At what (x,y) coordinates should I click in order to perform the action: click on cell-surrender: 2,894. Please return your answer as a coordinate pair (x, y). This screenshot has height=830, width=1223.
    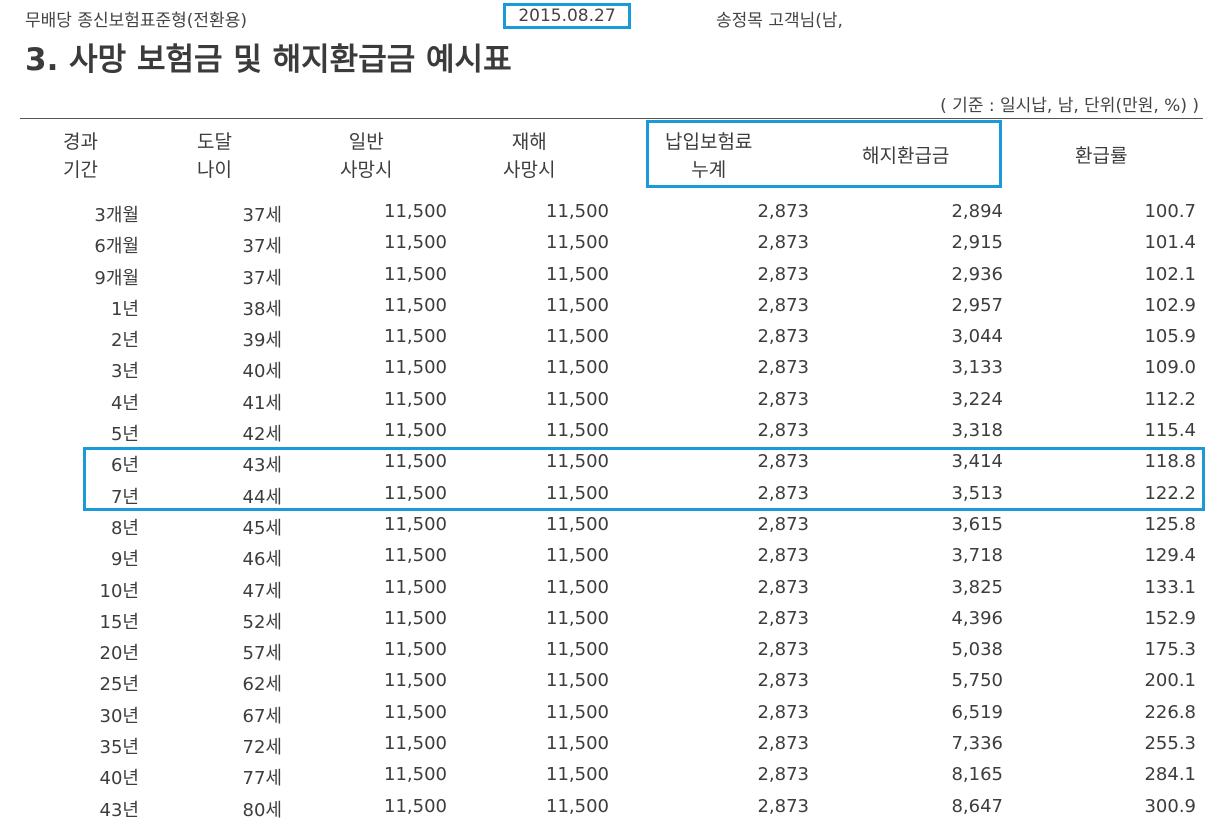
    Looking at the image, I should click on (977, 211).